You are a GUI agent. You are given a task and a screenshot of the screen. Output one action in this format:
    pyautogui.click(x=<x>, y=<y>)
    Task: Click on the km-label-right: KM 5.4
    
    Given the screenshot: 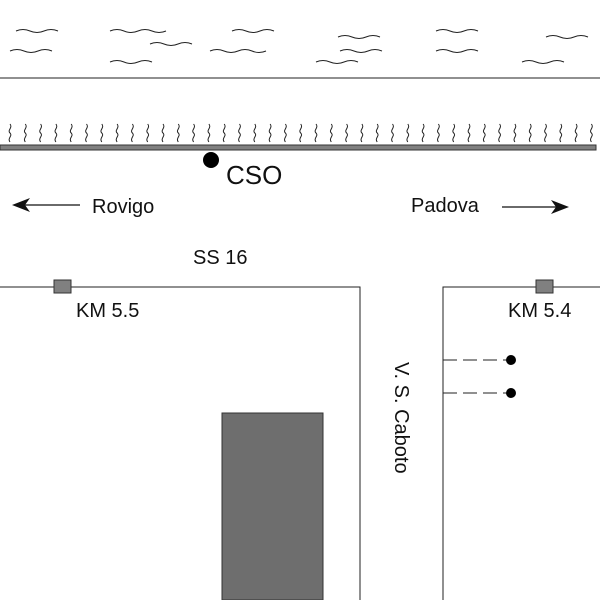 What is the action you would take?
    pyautogui.click(x=539, y=311)
    